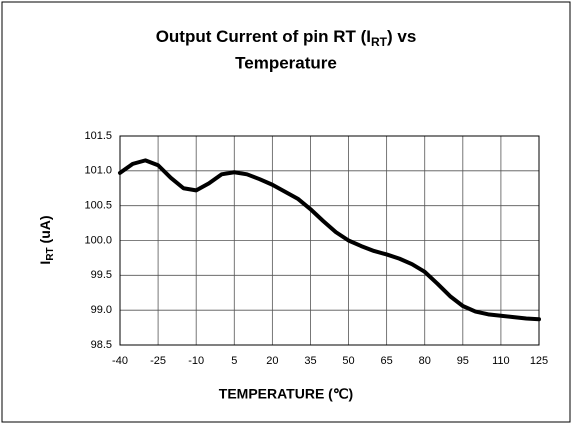 Image resolution: width=573 pixels, height=430 pixels. What do you see at coordinates (348, 361) in the screenshot?
I see `x-tick-label: 50` at bounding box center [348, 361].